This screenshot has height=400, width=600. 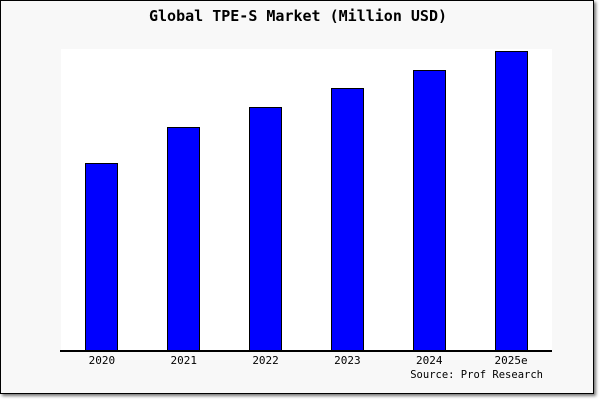 What do you see at coordinates (511, 360) in the screenshot?
I see `x-tick-label-2025e: 2025e` at bounding box center [511, 360].